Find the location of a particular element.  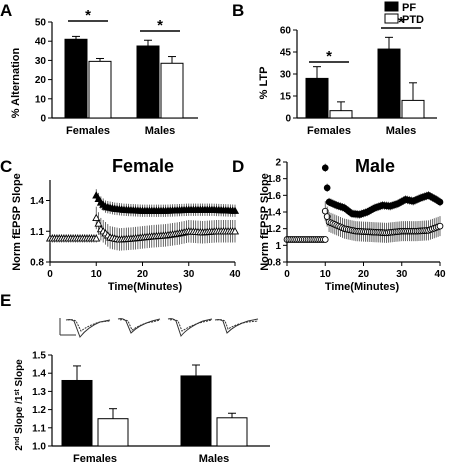

female-title: Female is located at coordinates (143, 166).